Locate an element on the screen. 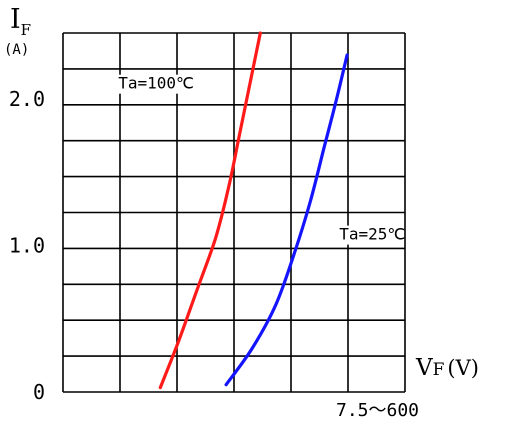  y-tick-label: 0 is located at coordinates (39, 392).